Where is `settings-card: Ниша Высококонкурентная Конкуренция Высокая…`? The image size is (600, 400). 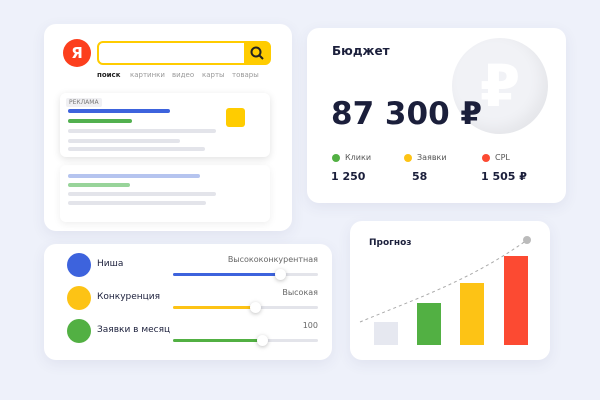 settings-card: Ниша Высококонкурентная Конкуренция Высокая… is located at coordinates (188, 302).